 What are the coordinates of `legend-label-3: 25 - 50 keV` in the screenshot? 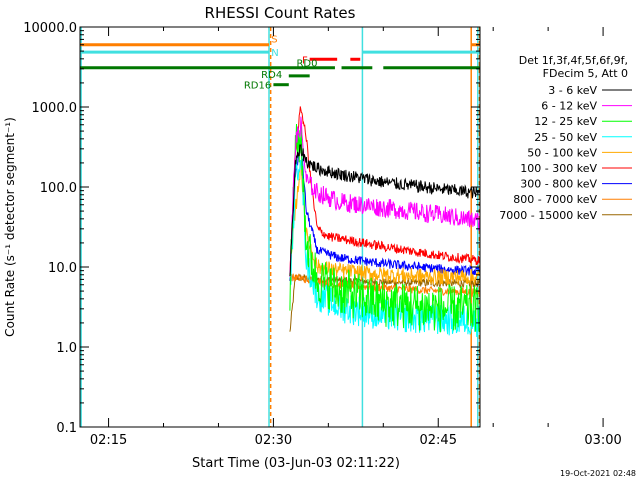 It's located at (565, 137).